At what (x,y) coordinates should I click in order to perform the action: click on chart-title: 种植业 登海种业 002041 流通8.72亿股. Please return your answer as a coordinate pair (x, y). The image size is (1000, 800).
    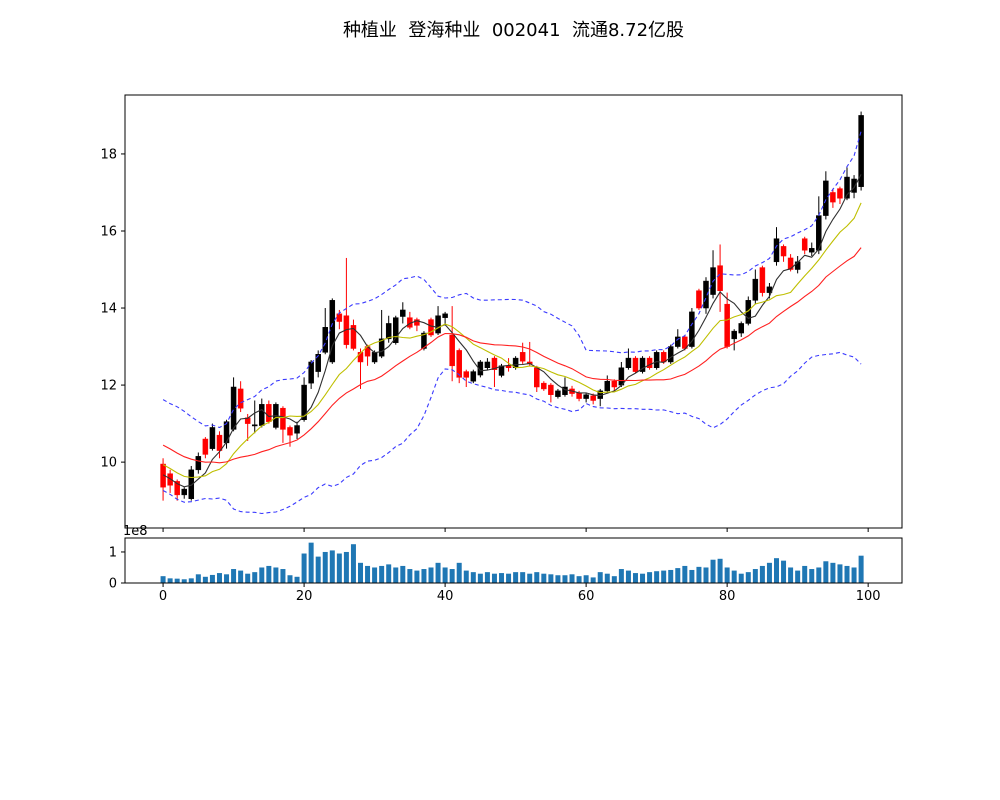
    Looking at the image, I should click on (513, 30).